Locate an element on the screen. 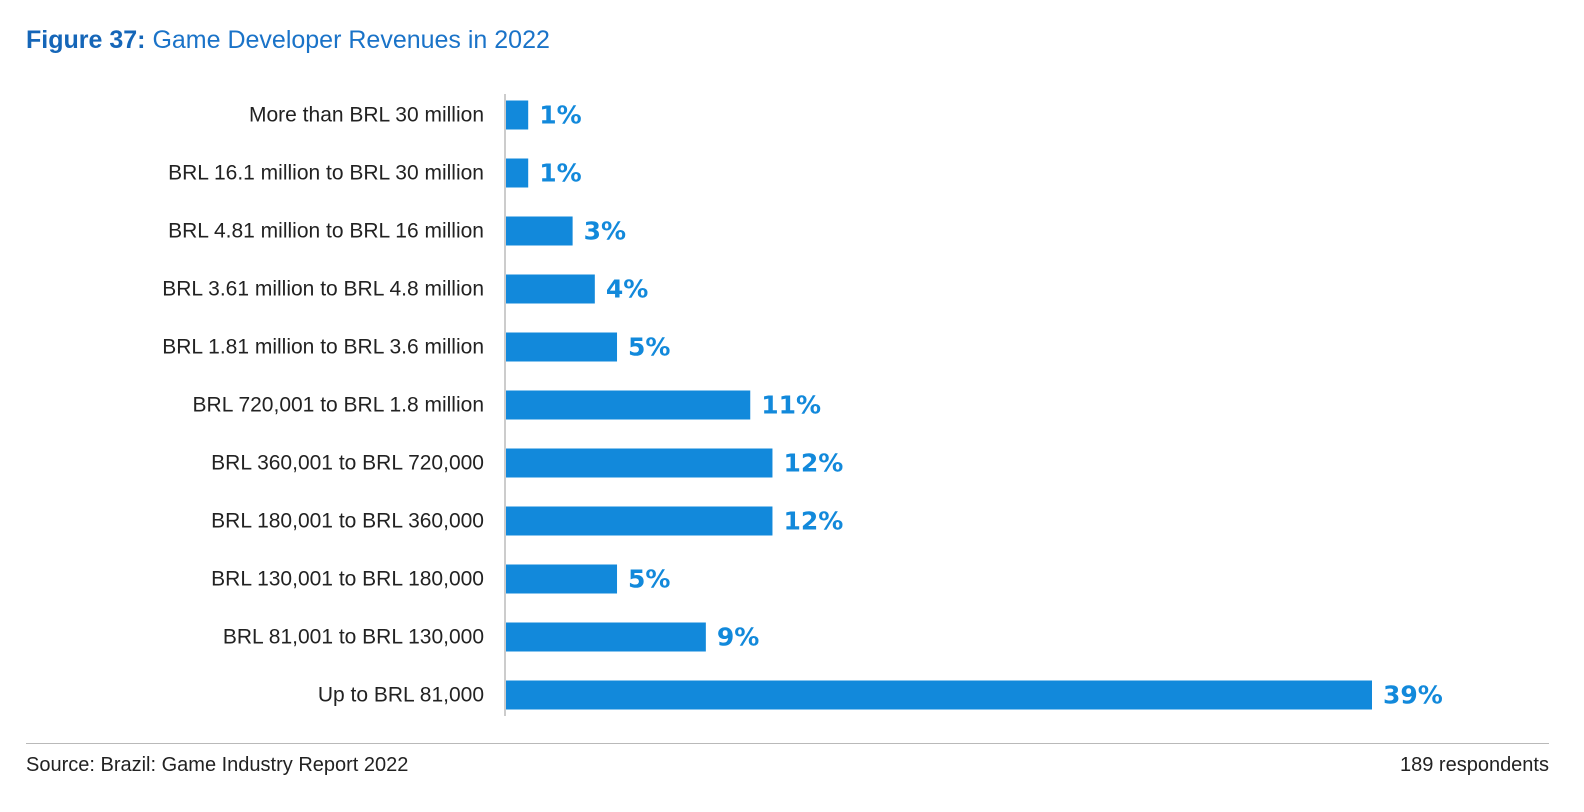 The image size is (1584, 812). figure-number: Figure 37: is located at coordinates (86, 40).